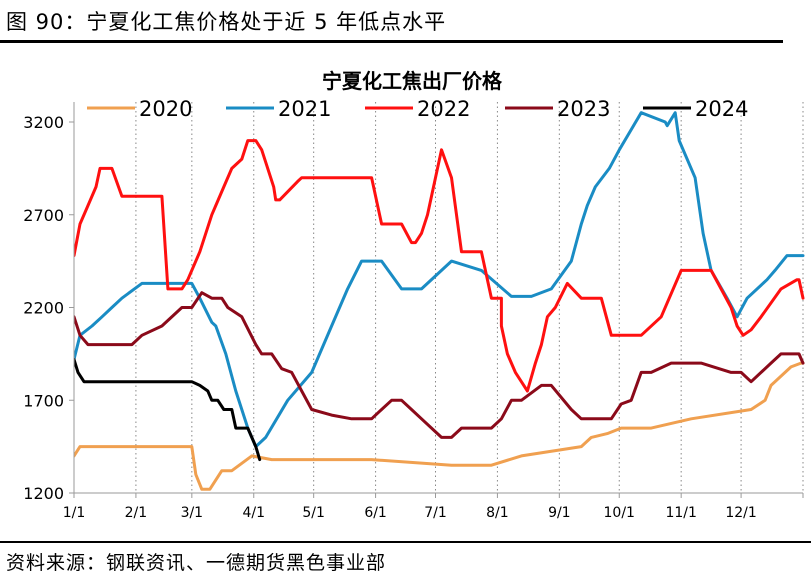 The width and height of the screenshot is (811, 585). I want to click on x-tick-label-9/1: 9/1, so click(559, 513).